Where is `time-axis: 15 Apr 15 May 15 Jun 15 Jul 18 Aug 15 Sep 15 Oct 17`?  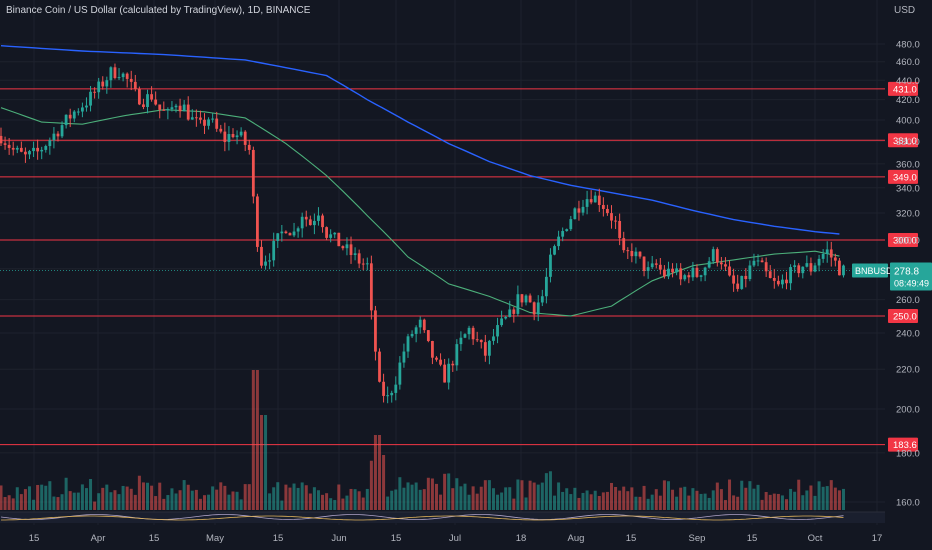
time-axis: 15 Apr 15 May 15 Jun 15 Jul 18 Aug 15 Sep 15 Oct 17 is located at coordinates (456, 538).